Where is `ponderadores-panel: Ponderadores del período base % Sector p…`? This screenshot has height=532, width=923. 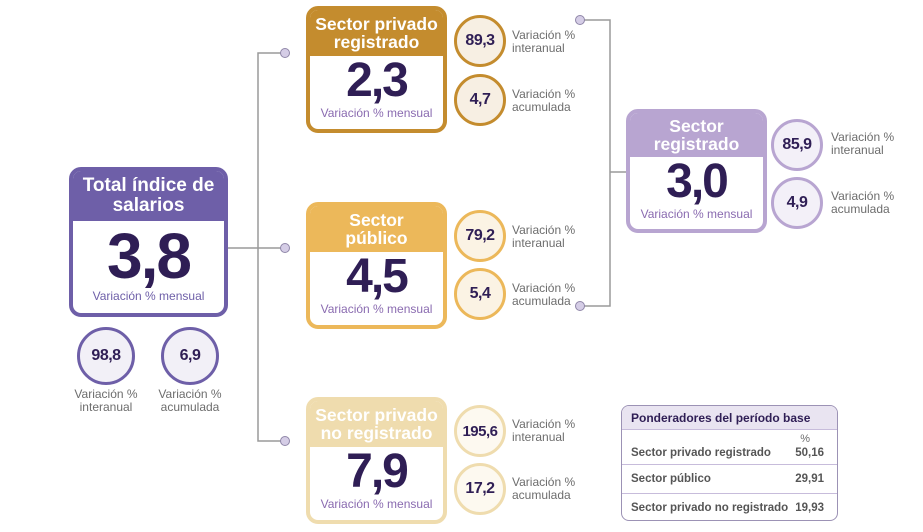 ponderadores-panel: Ponderadores del período base % Sector p… is located at coordinates (729, 463).